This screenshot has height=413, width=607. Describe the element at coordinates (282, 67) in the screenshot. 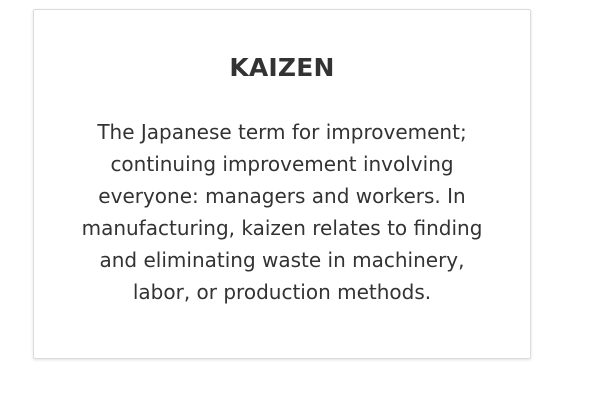

I see `term-title: KAIZEN` at that location.